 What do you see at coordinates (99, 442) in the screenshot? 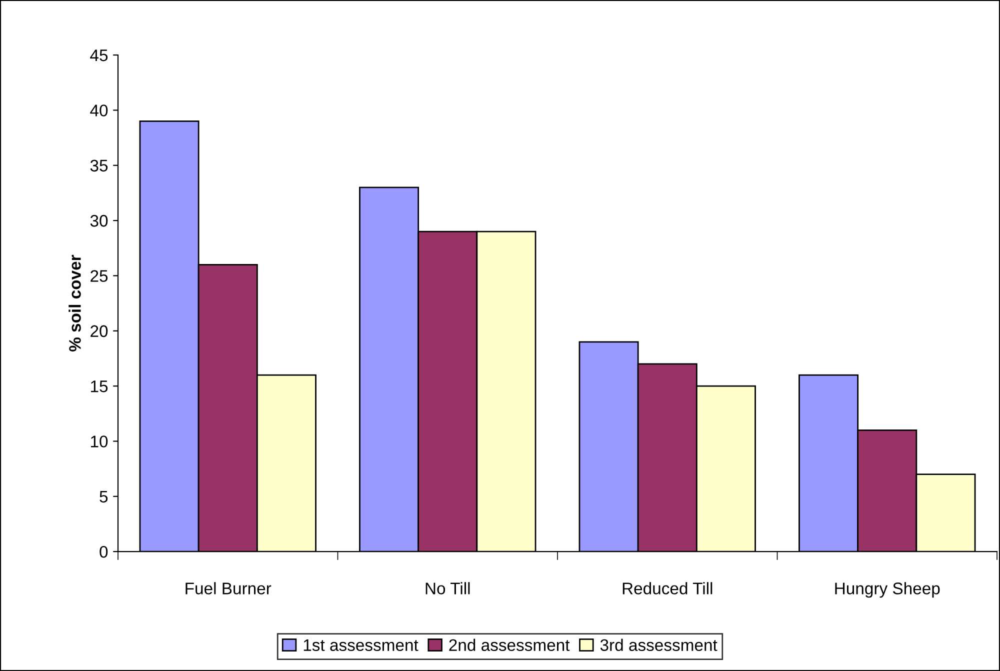
I see `y-tick-label: 10` at bounding box center [99, 442].